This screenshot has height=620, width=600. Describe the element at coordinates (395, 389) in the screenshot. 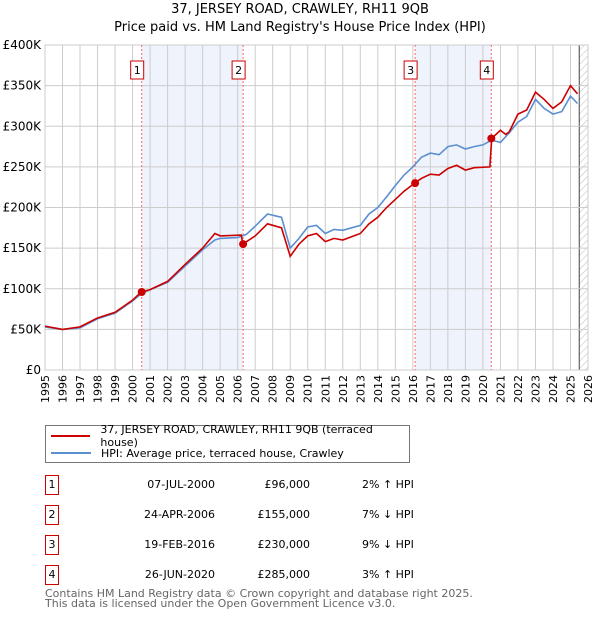

I see `x-tick-label: 2015` at that location.